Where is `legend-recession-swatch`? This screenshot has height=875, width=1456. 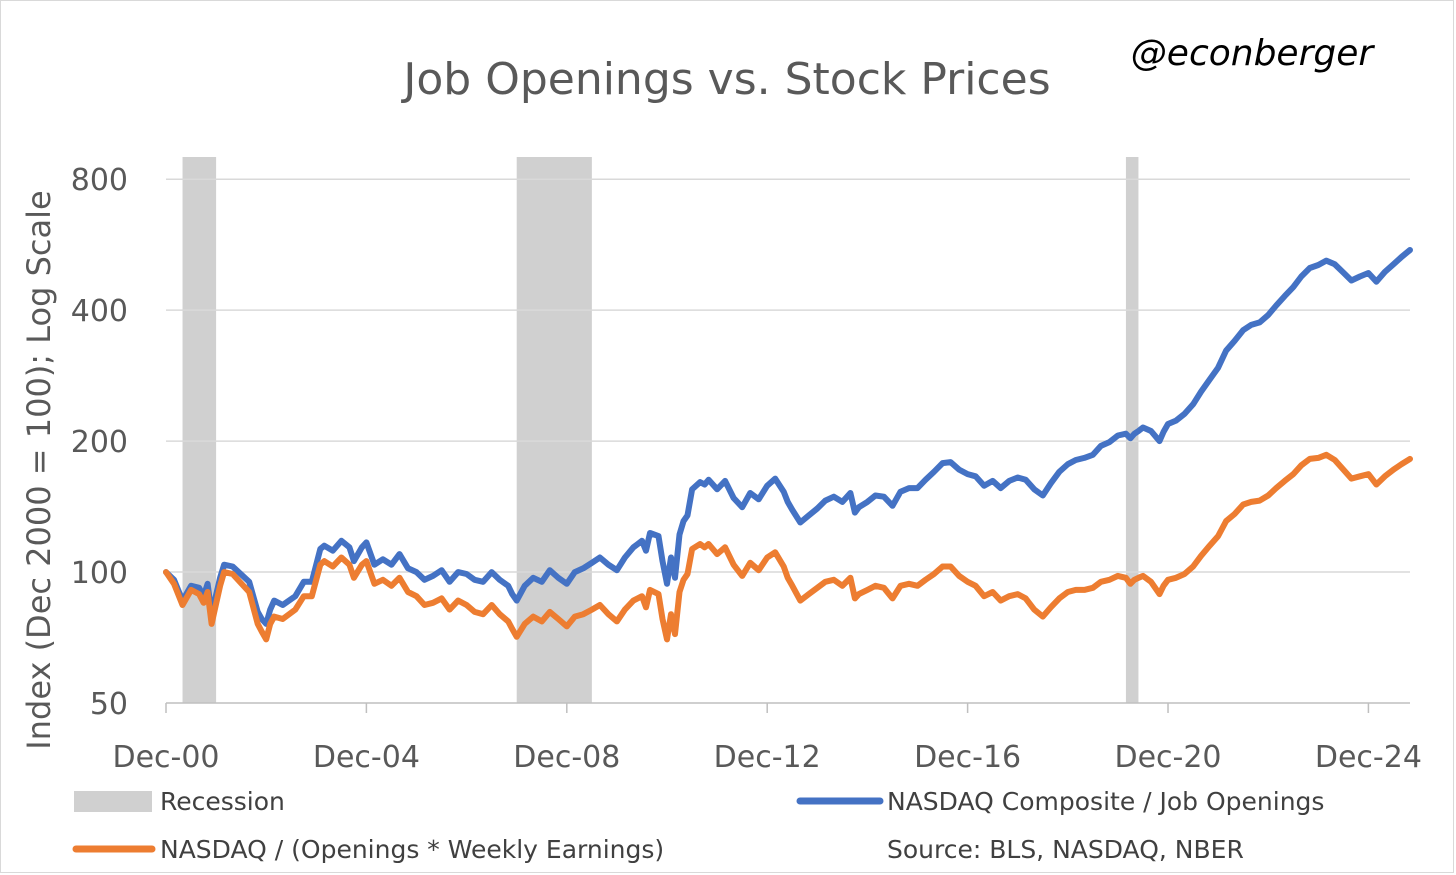 legend-recession-swatch is located at coordinates (113, 801).